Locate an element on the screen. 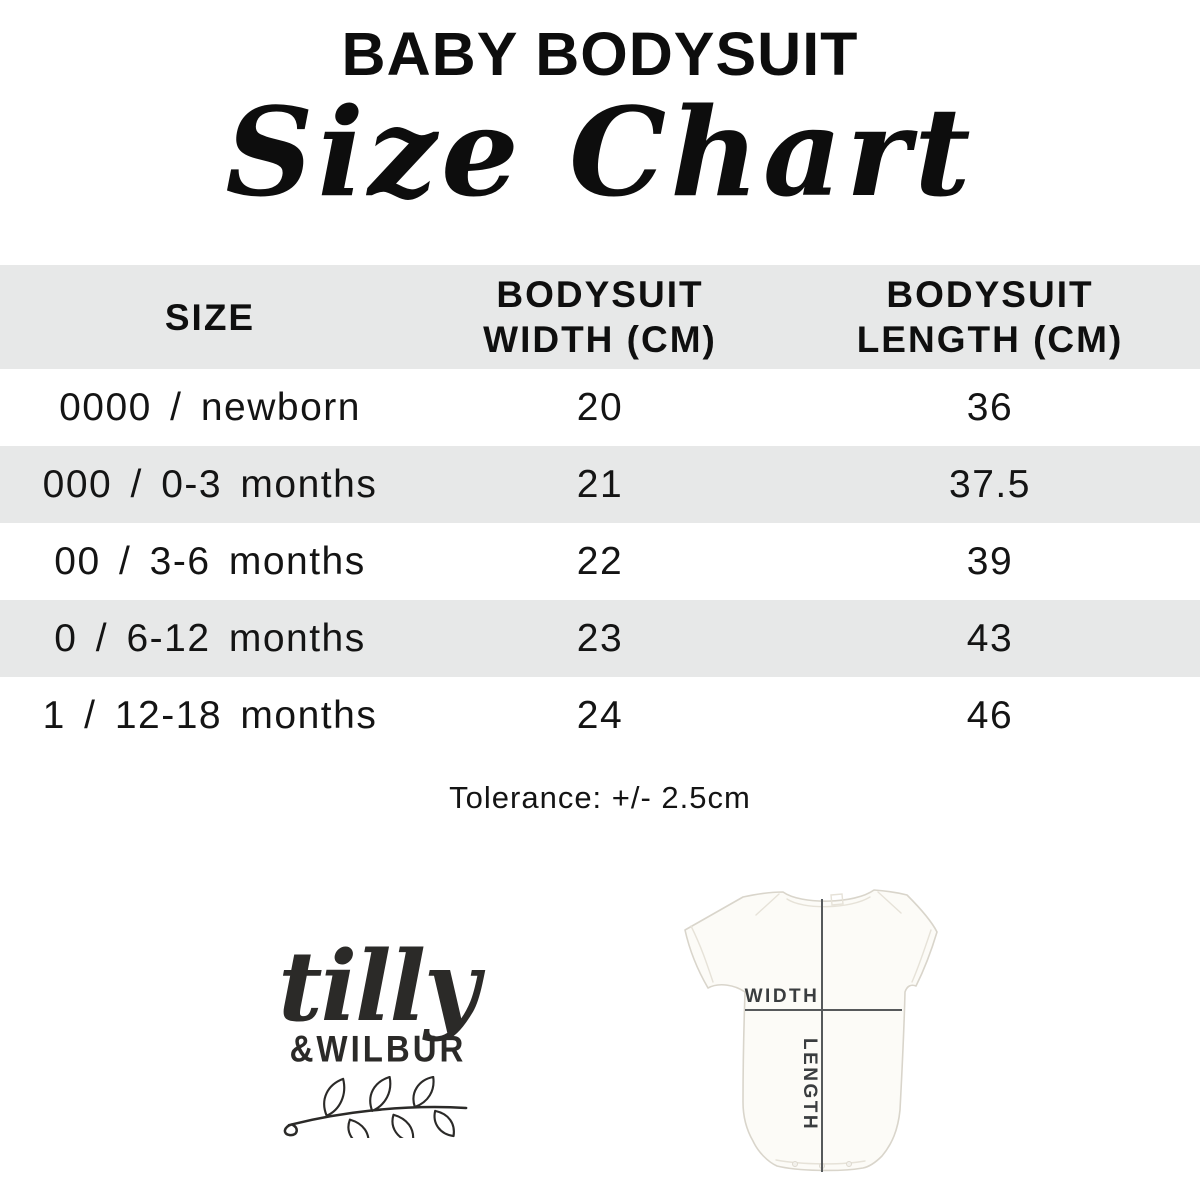  table-row: 000 / 0-3 months 21 37.5 is located at coordinates (600, 484).